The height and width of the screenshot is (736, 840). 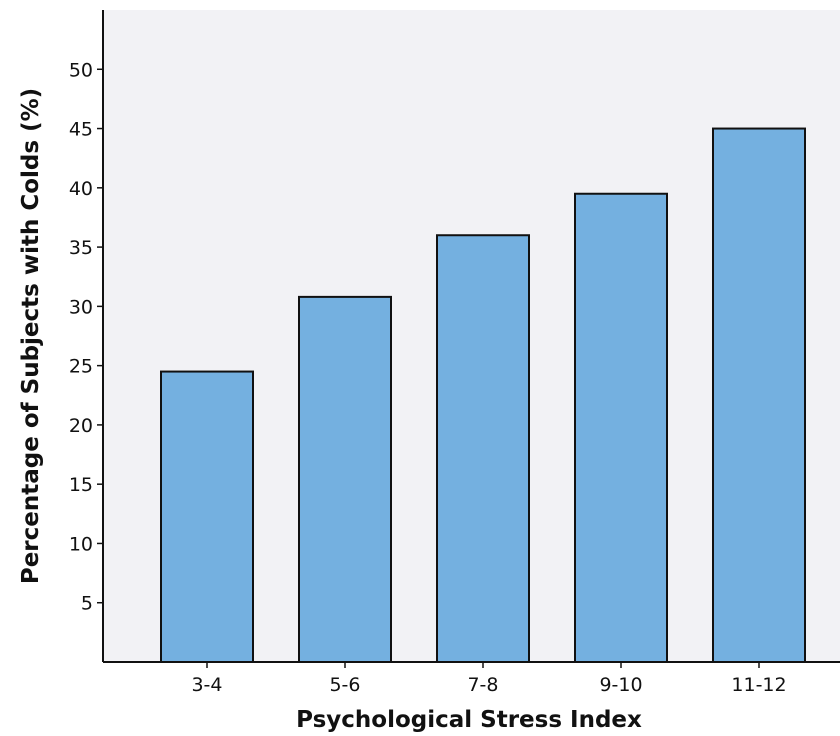 I want to click on x-axis-ticks: 3-4 5-6 7-8 9-10 11-12, so click(x=489, y=679).